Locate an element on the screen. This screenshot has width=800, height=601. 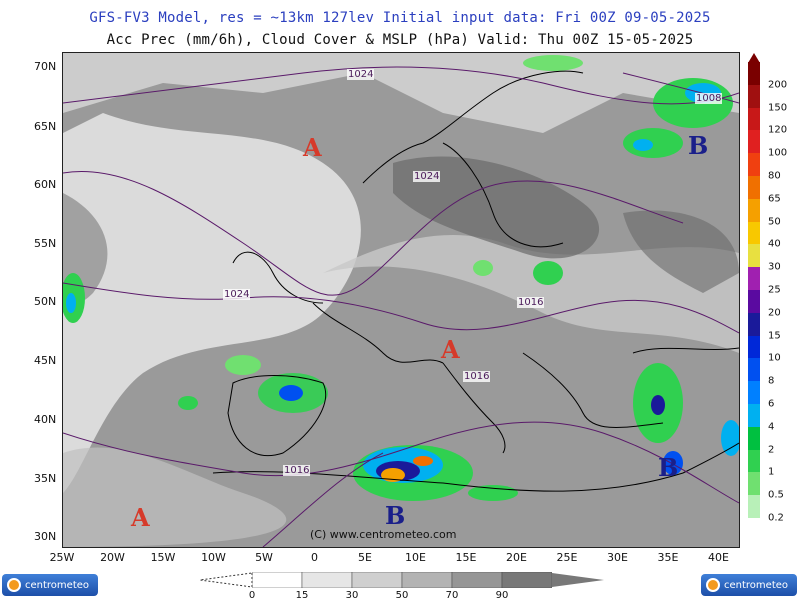
legend-label: 150 is located at coordinates (778, 108).